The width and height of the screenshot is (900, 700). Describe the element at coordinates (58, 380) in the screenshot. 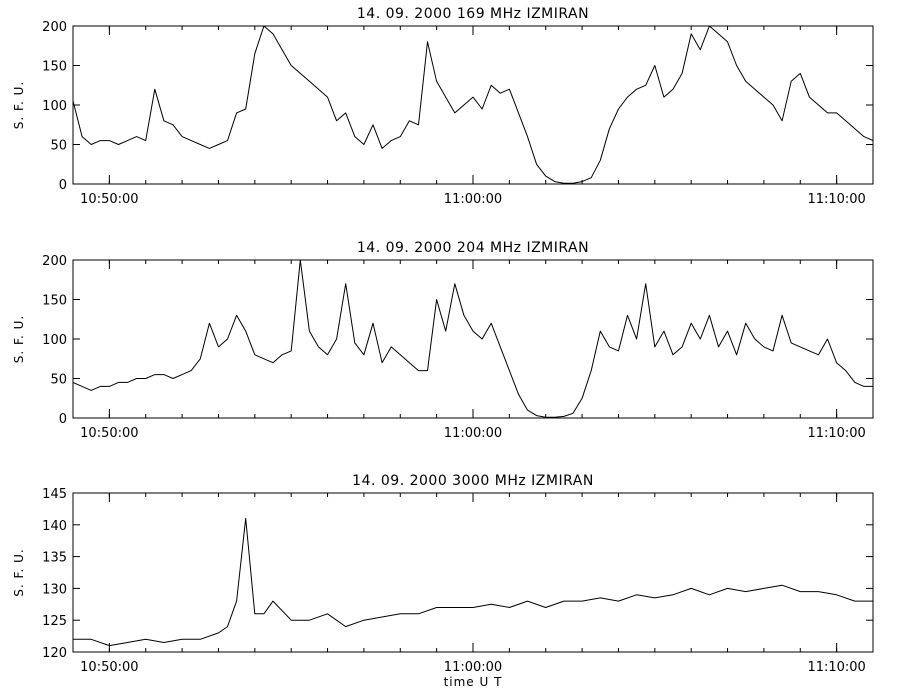

I see `y-tick-label-1-1: 50` at that location.